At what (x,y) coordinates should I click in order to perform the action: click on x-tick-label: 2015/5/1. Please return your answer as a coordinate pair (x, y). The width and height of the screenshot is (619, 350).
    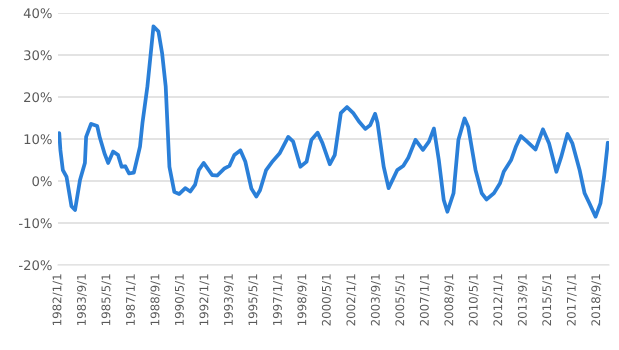
    Looking at the image, I should click on (547, 300).